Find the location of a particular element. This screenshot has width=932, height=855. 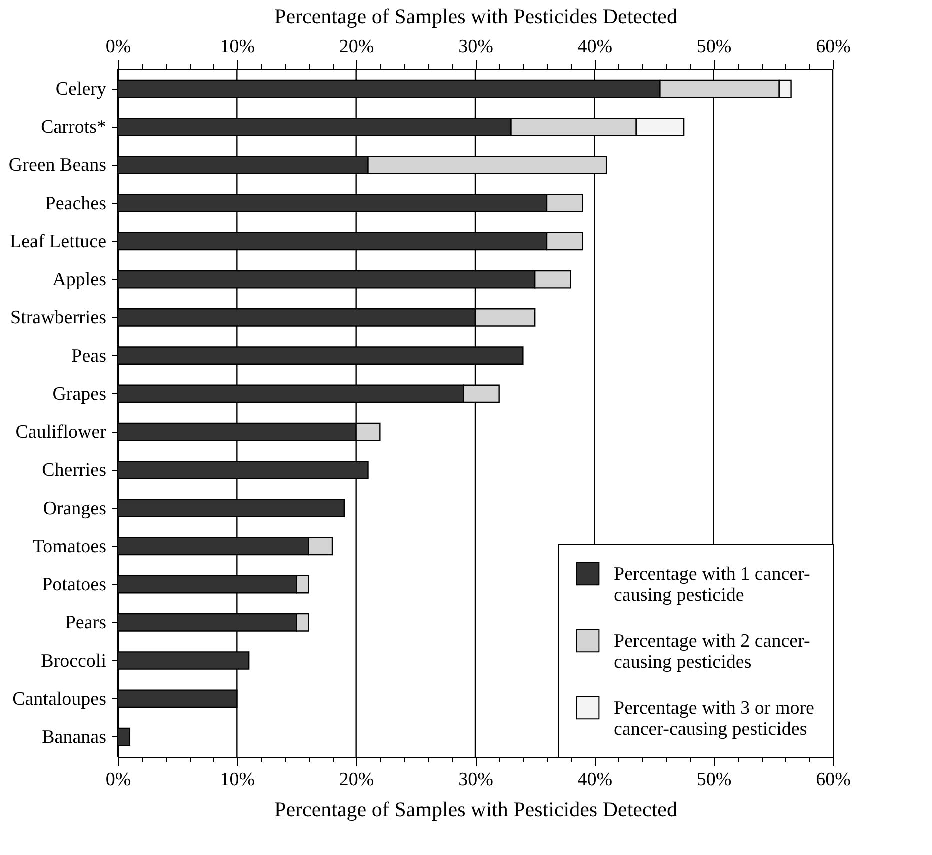

y-tick-label: Leaf Lettuce is located at coordinates (58, 241).